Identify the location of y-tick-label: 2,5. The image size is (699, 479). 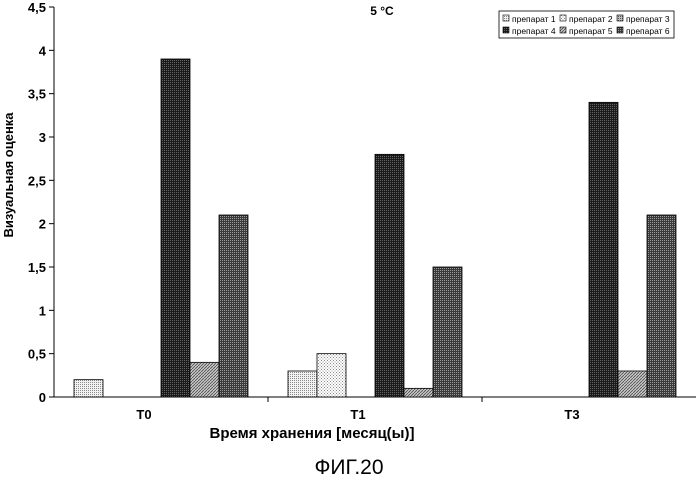
(37, 180).